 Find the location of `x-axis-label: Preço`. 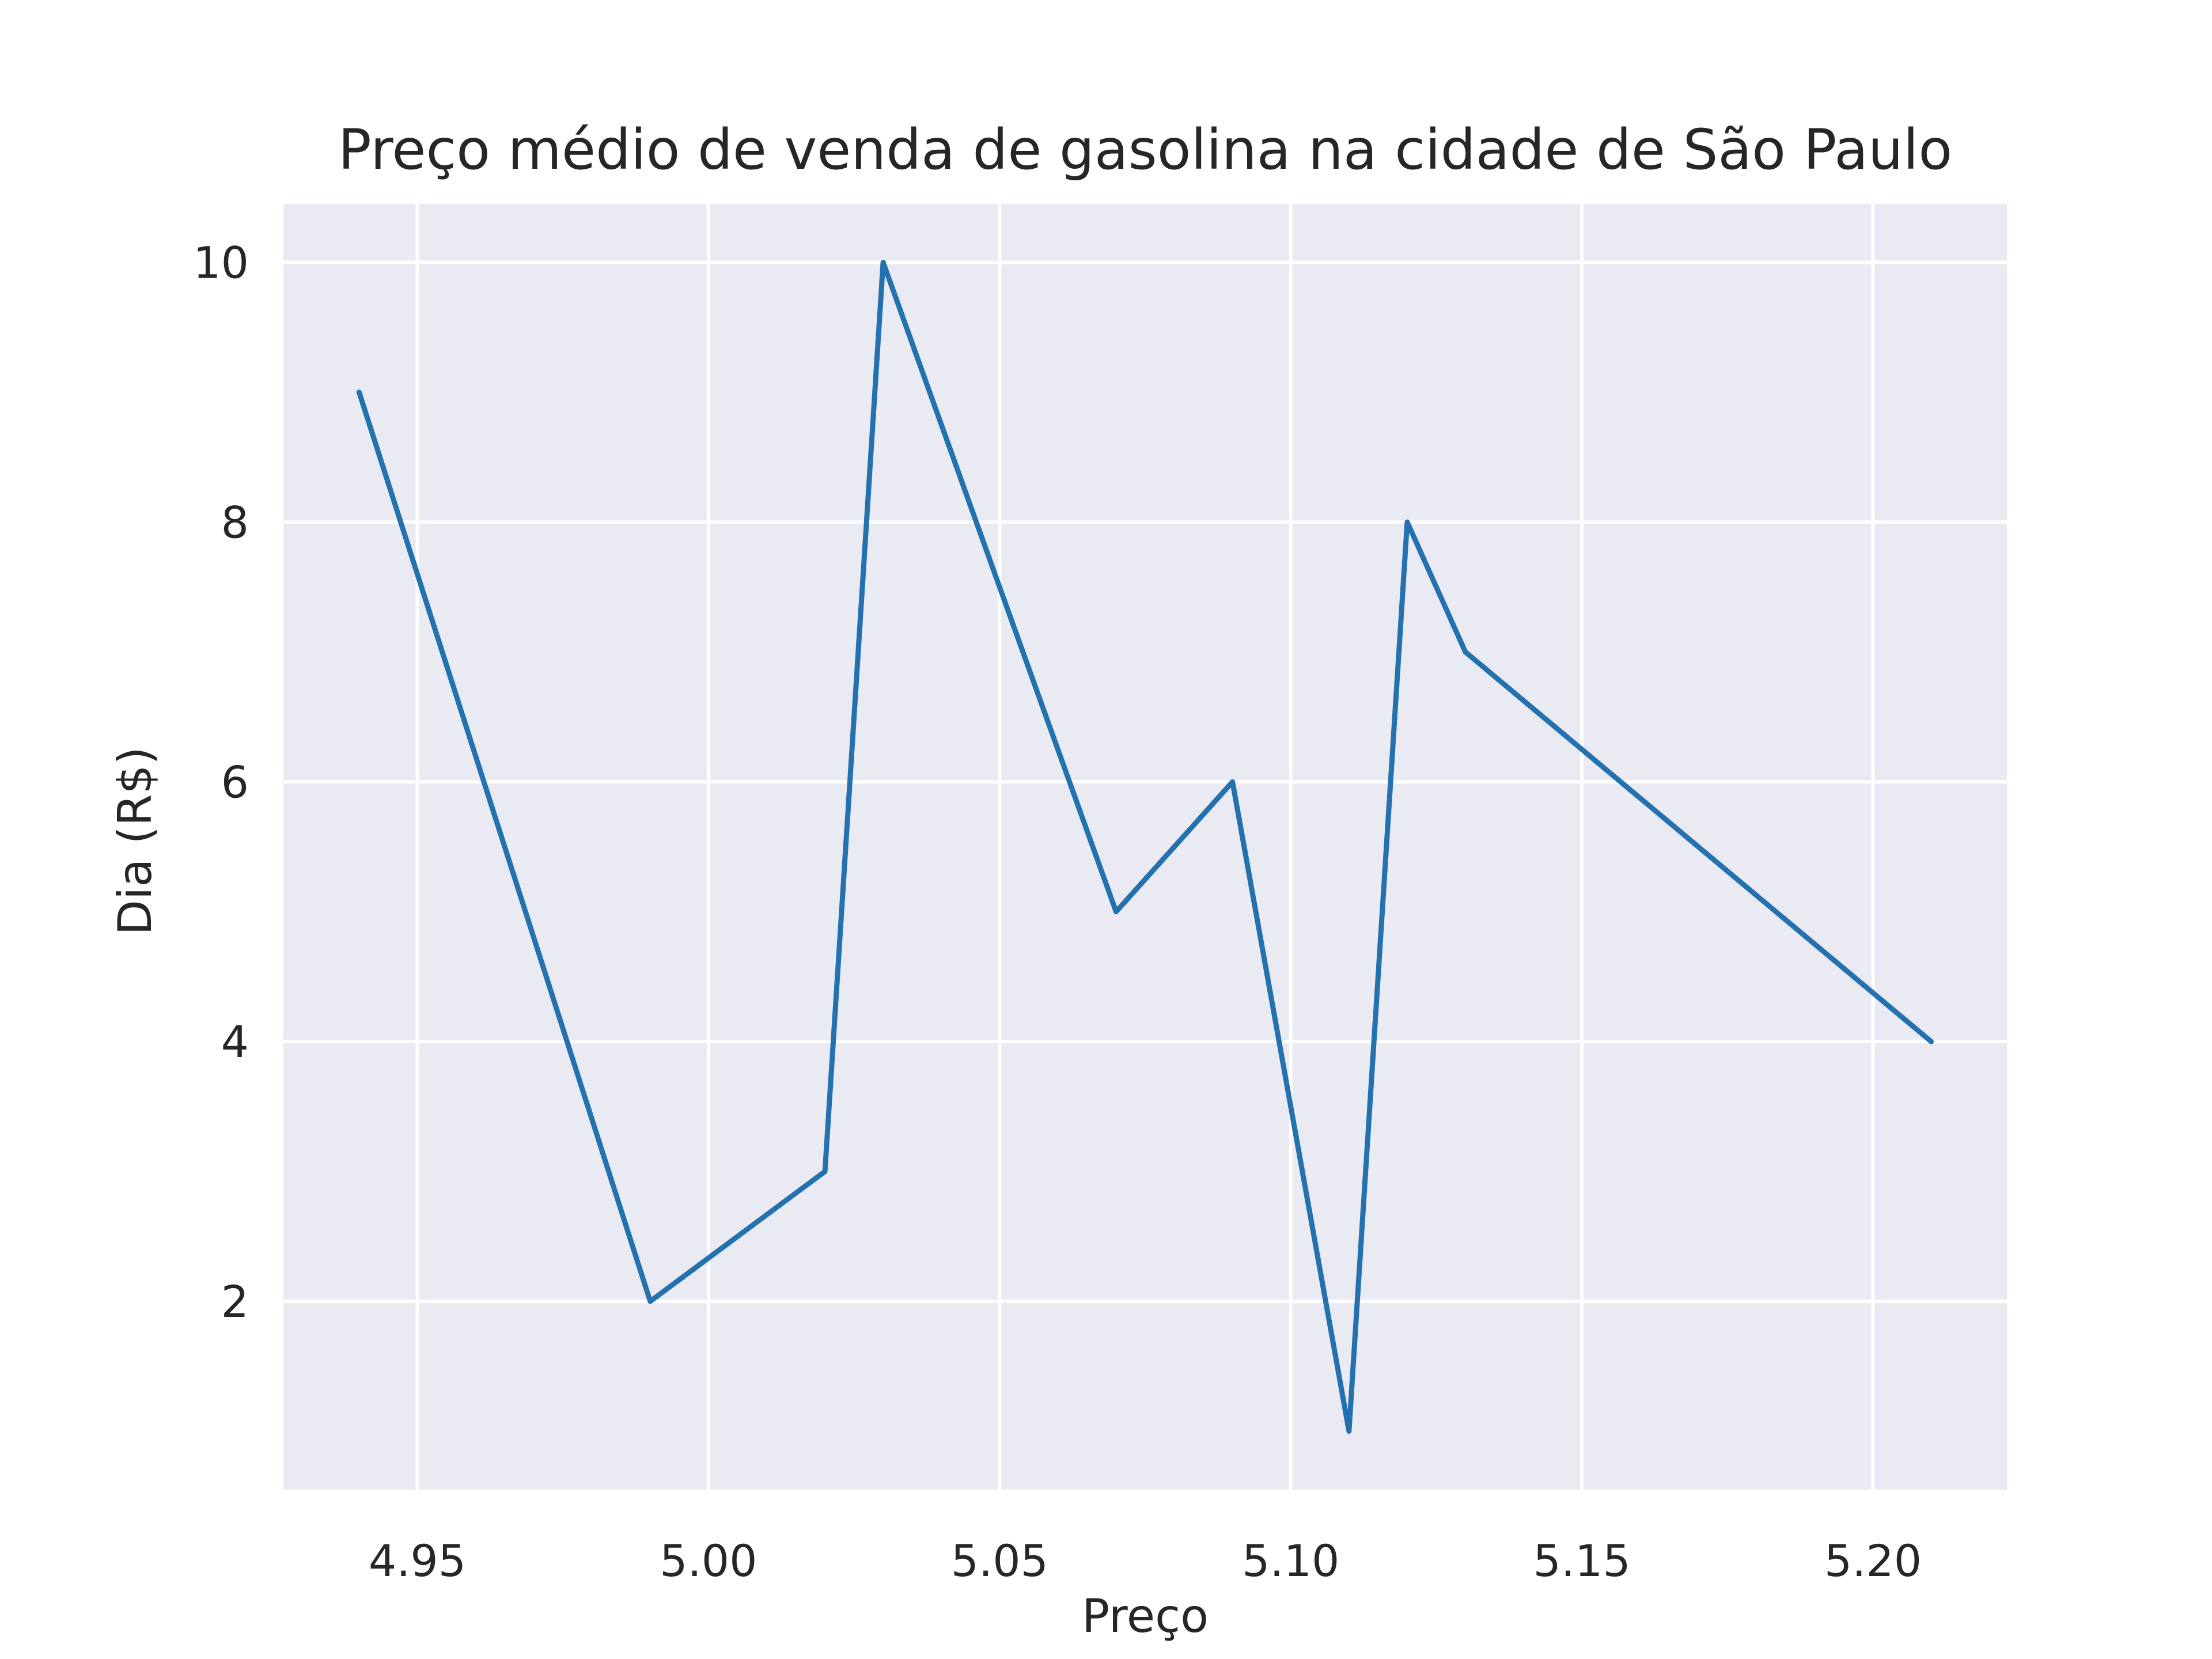

x-axis-label: Preço is located at coordinates (1145, 1616).